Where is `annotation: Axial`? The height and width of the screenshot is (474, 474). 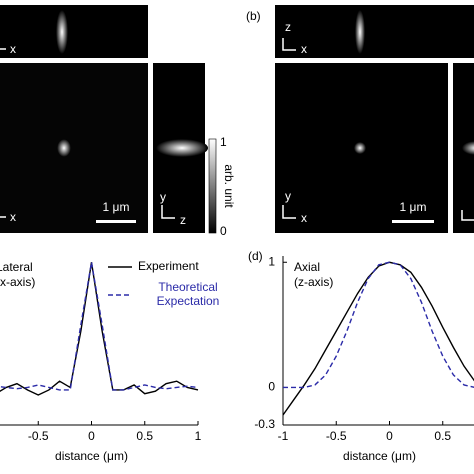 annotation: Axial is located at coordinates (307, 267).